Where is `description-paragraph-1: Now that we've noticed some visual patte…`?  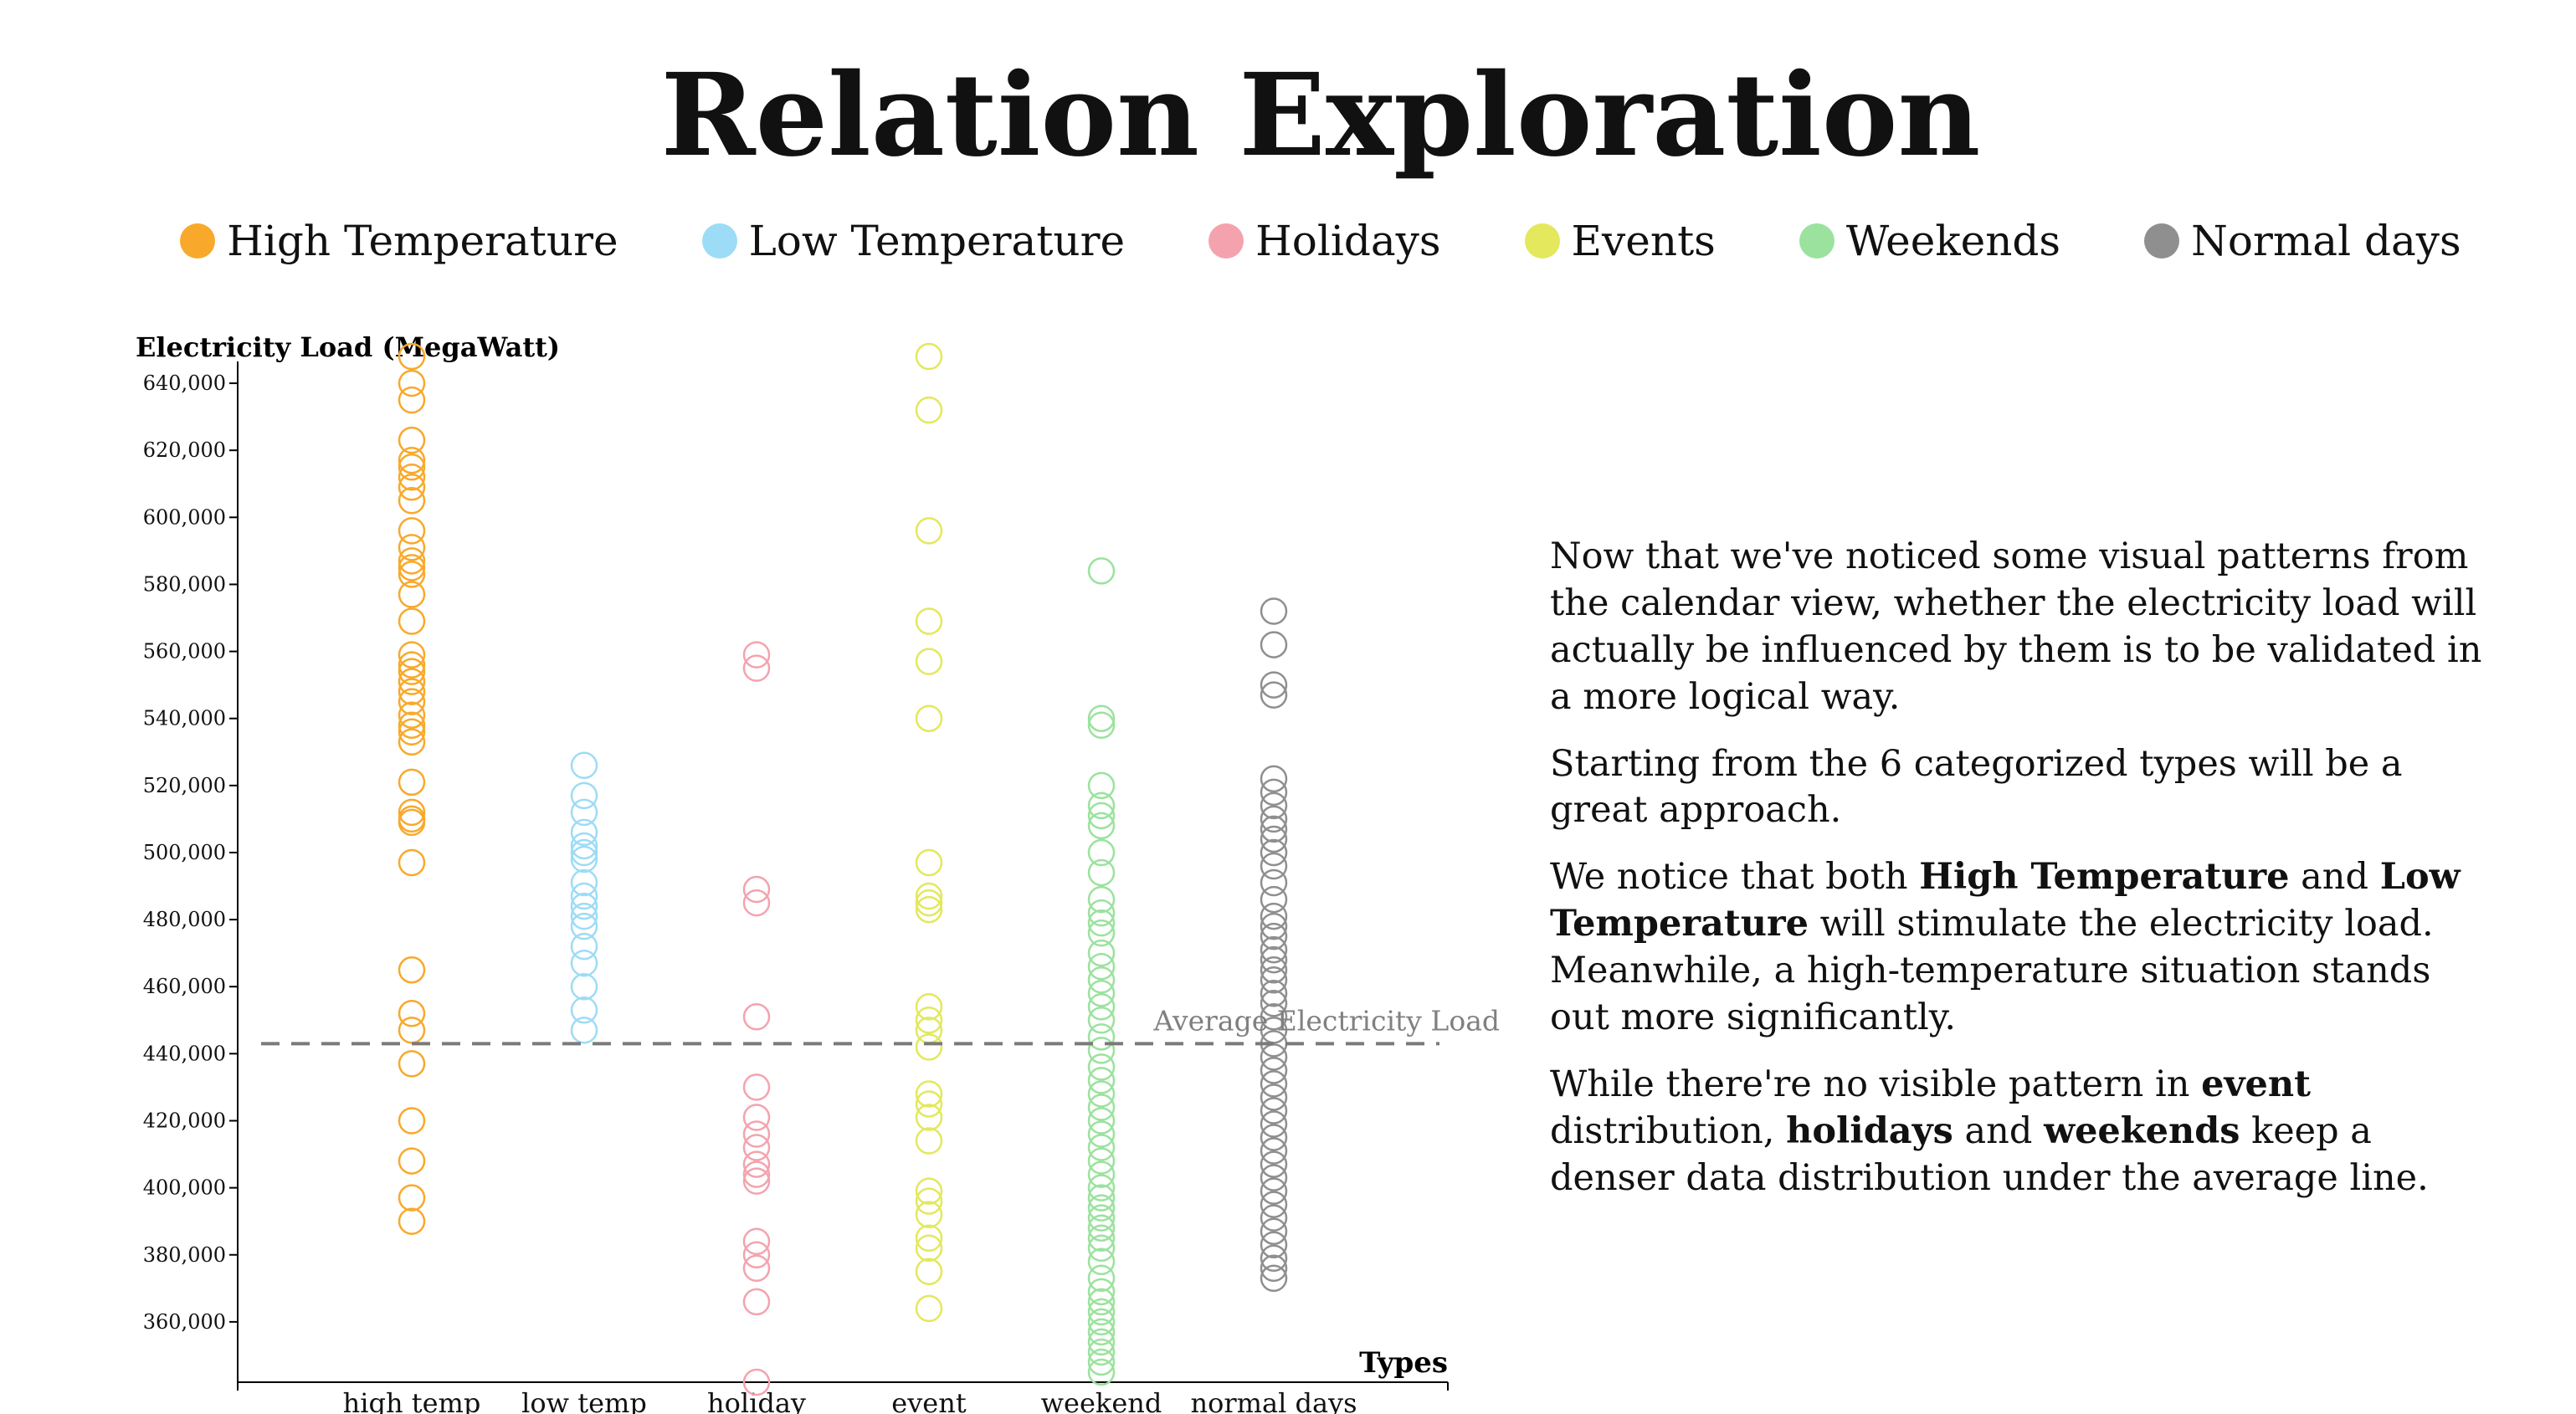 description-paragraph-1: Now that we've noticed some visual patte… is located at coordinates (2016, 626).